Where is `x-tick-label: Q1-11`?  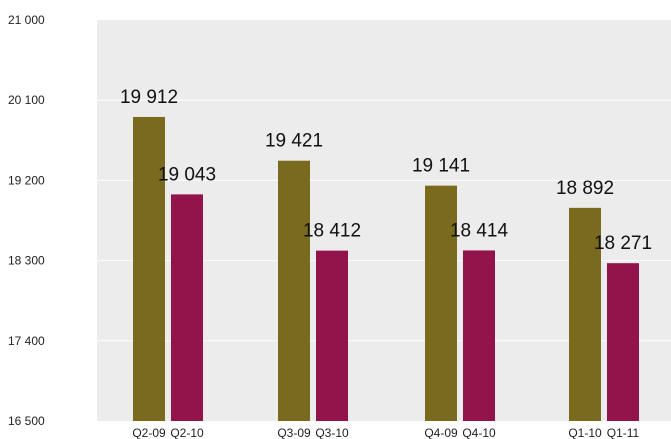 x-tick-label: Q1-11 is located at coordinates (623, 432).